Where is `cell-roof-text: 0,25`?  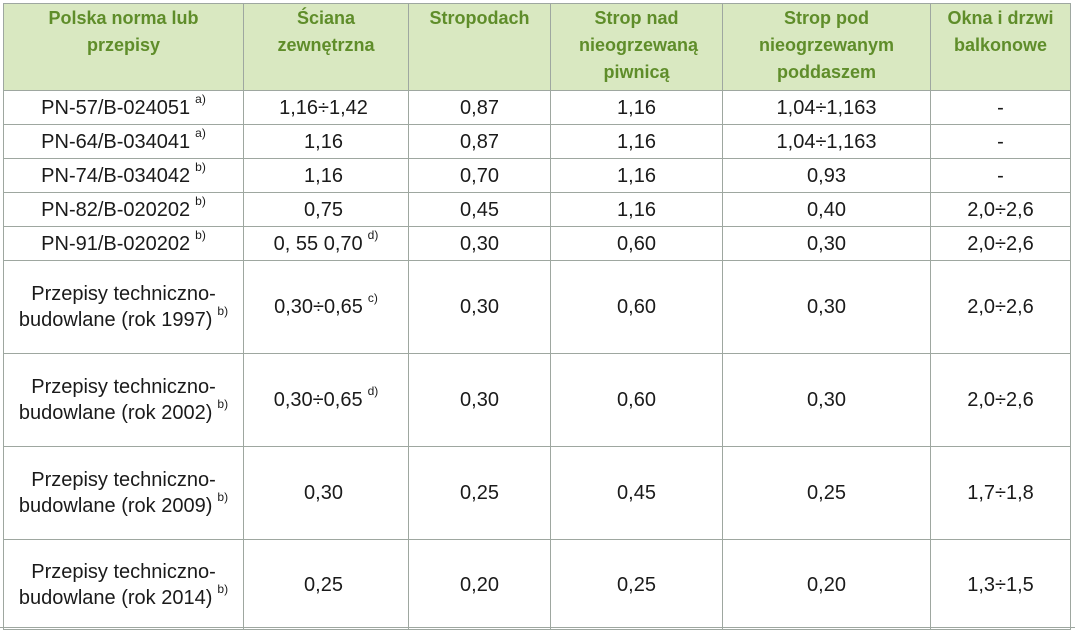
cell-roof-text: 0,25 is located at coordinates (479, 493).